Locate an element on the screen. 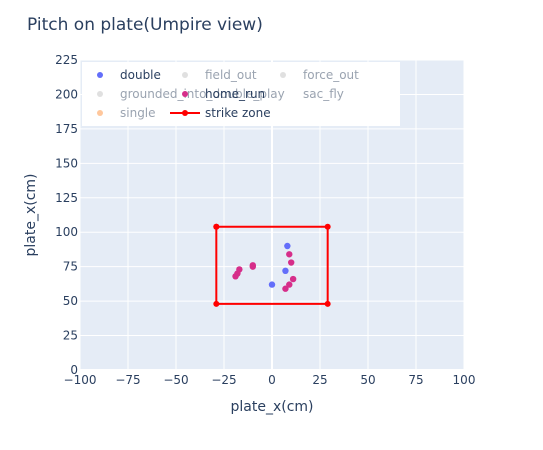 The image size is (543, 450). x-tick-label: 75 is located at coordinates (415, 380).